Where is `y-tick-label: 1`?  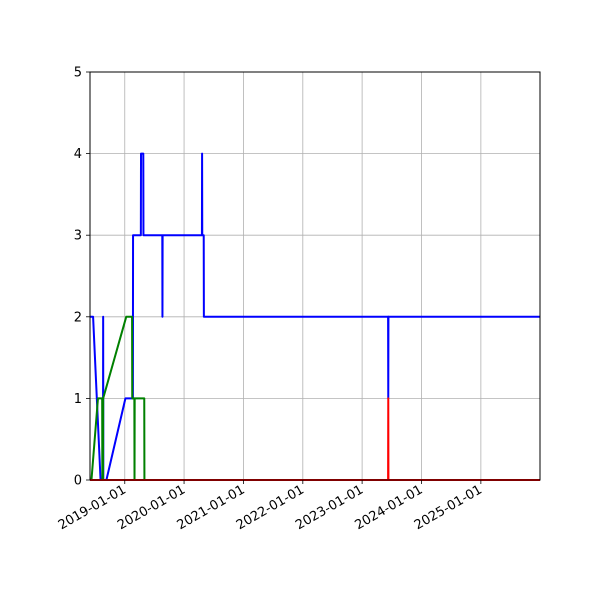 y-tick-label: 1 is located at coordinates (78, 399).